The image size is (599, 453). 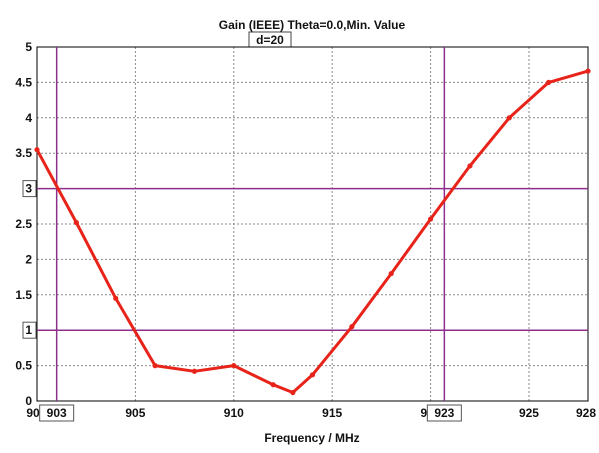 I want to click on y-tick-label-2: 1, so click(x=28, y=330).